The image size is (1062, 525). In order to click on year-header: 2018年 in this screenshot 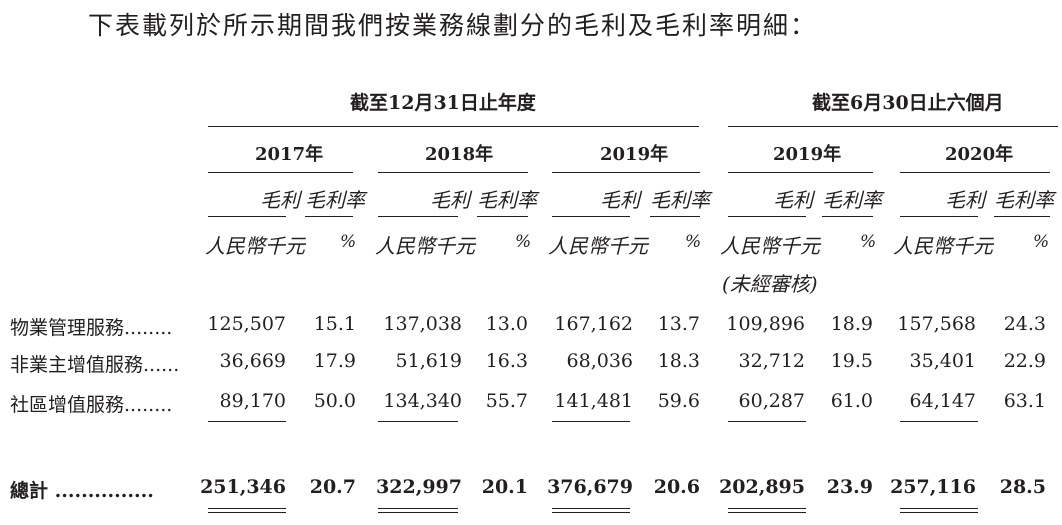, I will do `click(459, 154)`.